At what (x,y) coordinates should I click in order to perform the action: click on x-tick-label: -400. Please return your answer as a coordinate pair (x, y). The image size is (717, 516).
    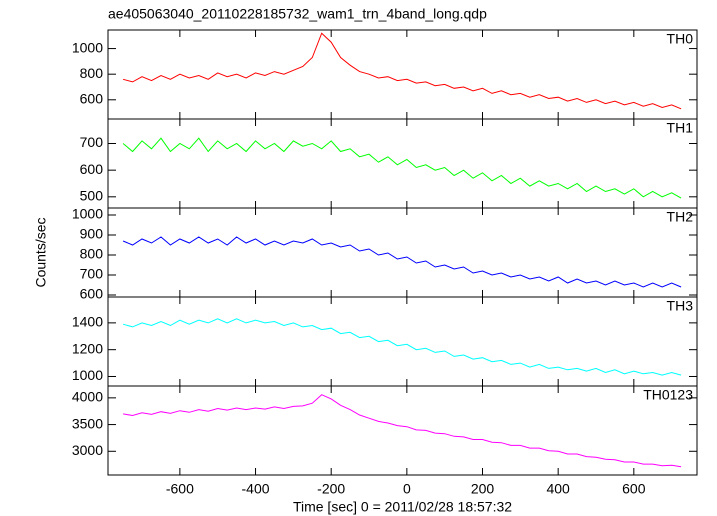
    Looking at the image, I should click on (256, 489).